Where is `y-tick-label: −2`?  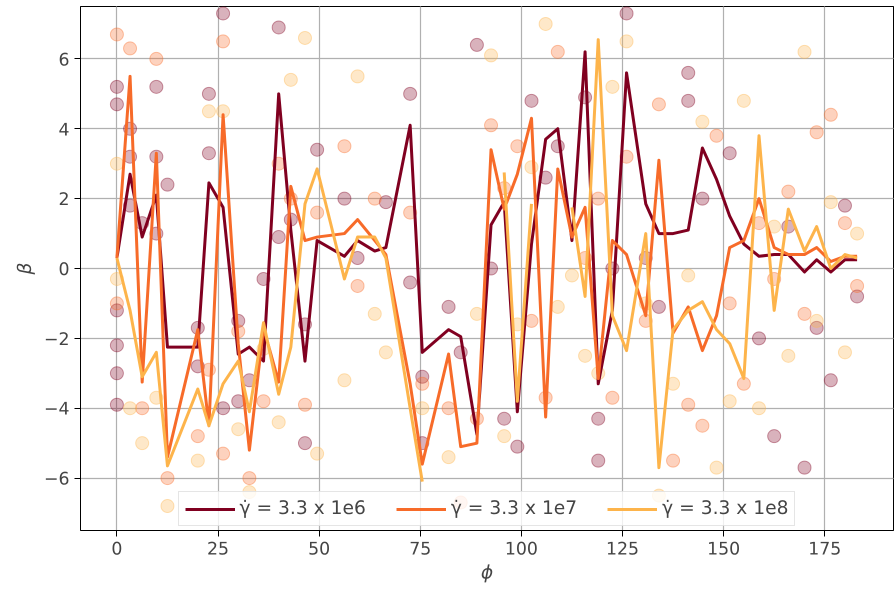
y-tick-label: −2 is located at coordinates (57, 340).